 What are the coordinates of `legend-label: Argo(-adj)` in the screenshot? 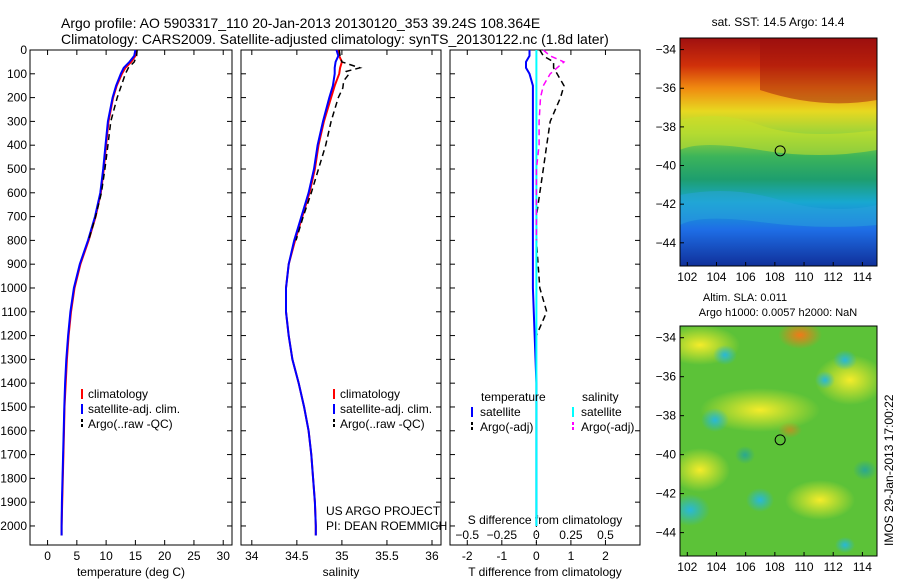 It's located at (506, 427).